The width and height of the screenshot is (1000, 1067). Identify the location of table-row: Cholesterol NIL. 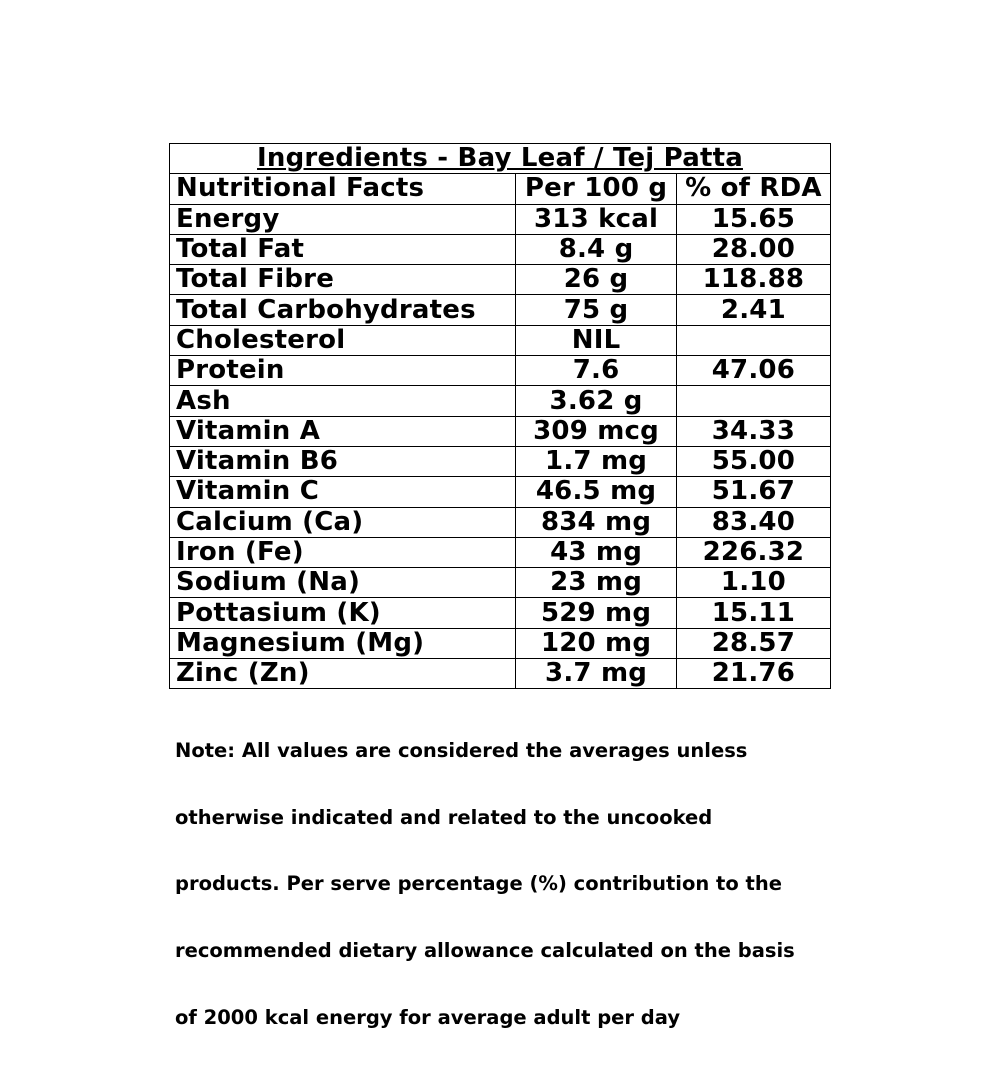
(500, 340).